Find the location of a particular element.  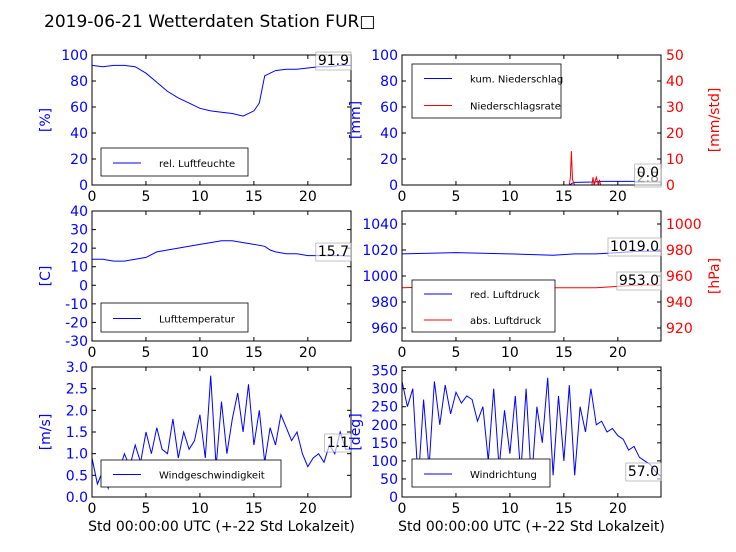

last-value-label: 1019.0 is located at coordinates (634, 247).